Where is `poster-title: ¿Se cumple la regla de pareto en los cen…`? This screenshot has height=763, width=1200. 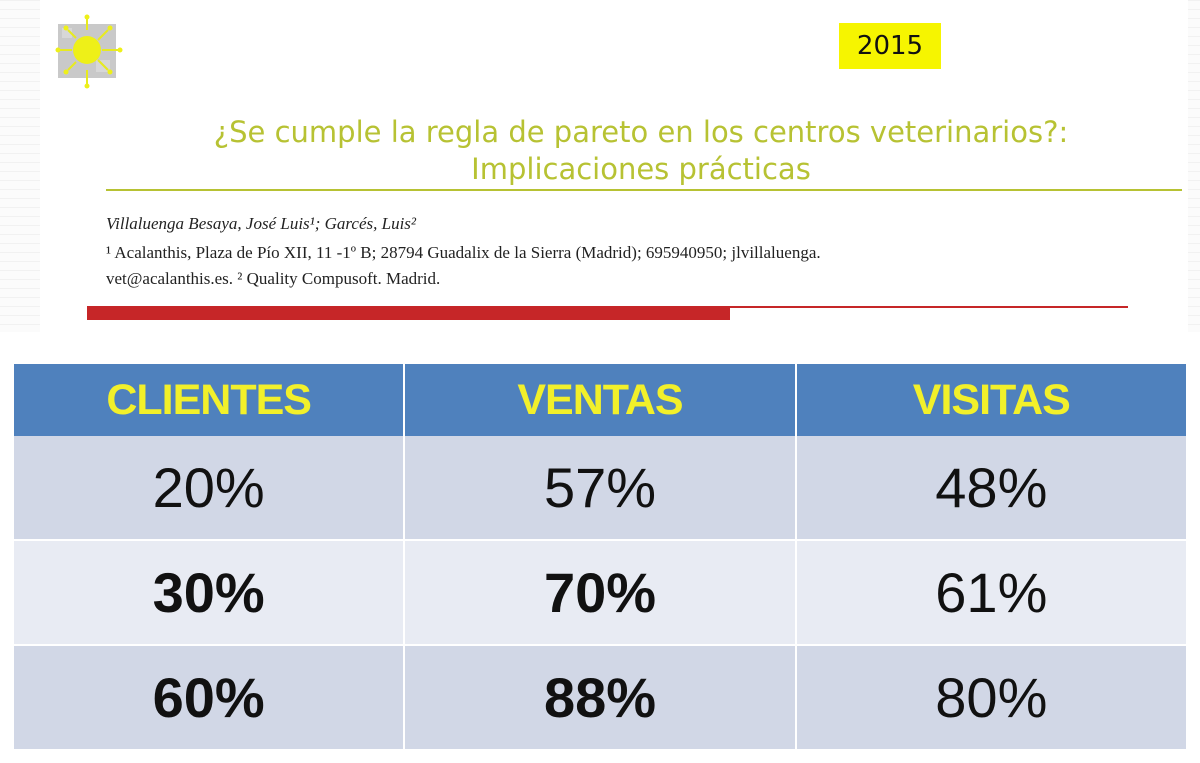
poster-title: ¿Se cumple la regla de pareto en los cen… is located at coordinates (641, 151).